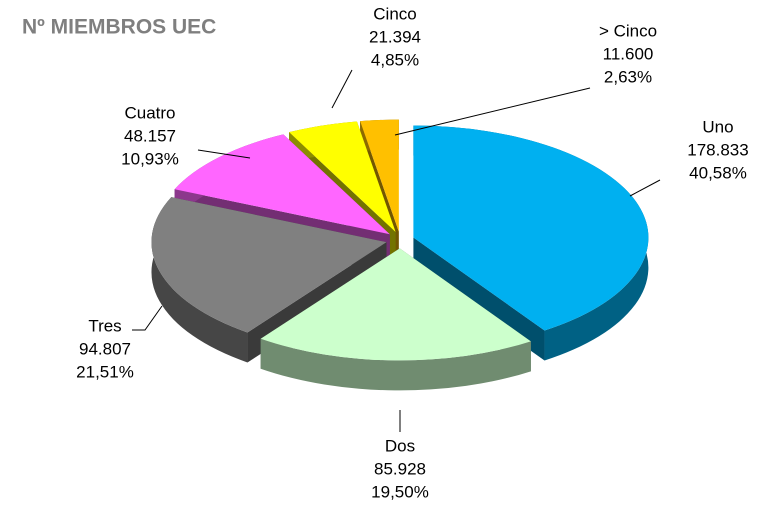  I want to click on percent-label: 19,50%, so click(400, 491).